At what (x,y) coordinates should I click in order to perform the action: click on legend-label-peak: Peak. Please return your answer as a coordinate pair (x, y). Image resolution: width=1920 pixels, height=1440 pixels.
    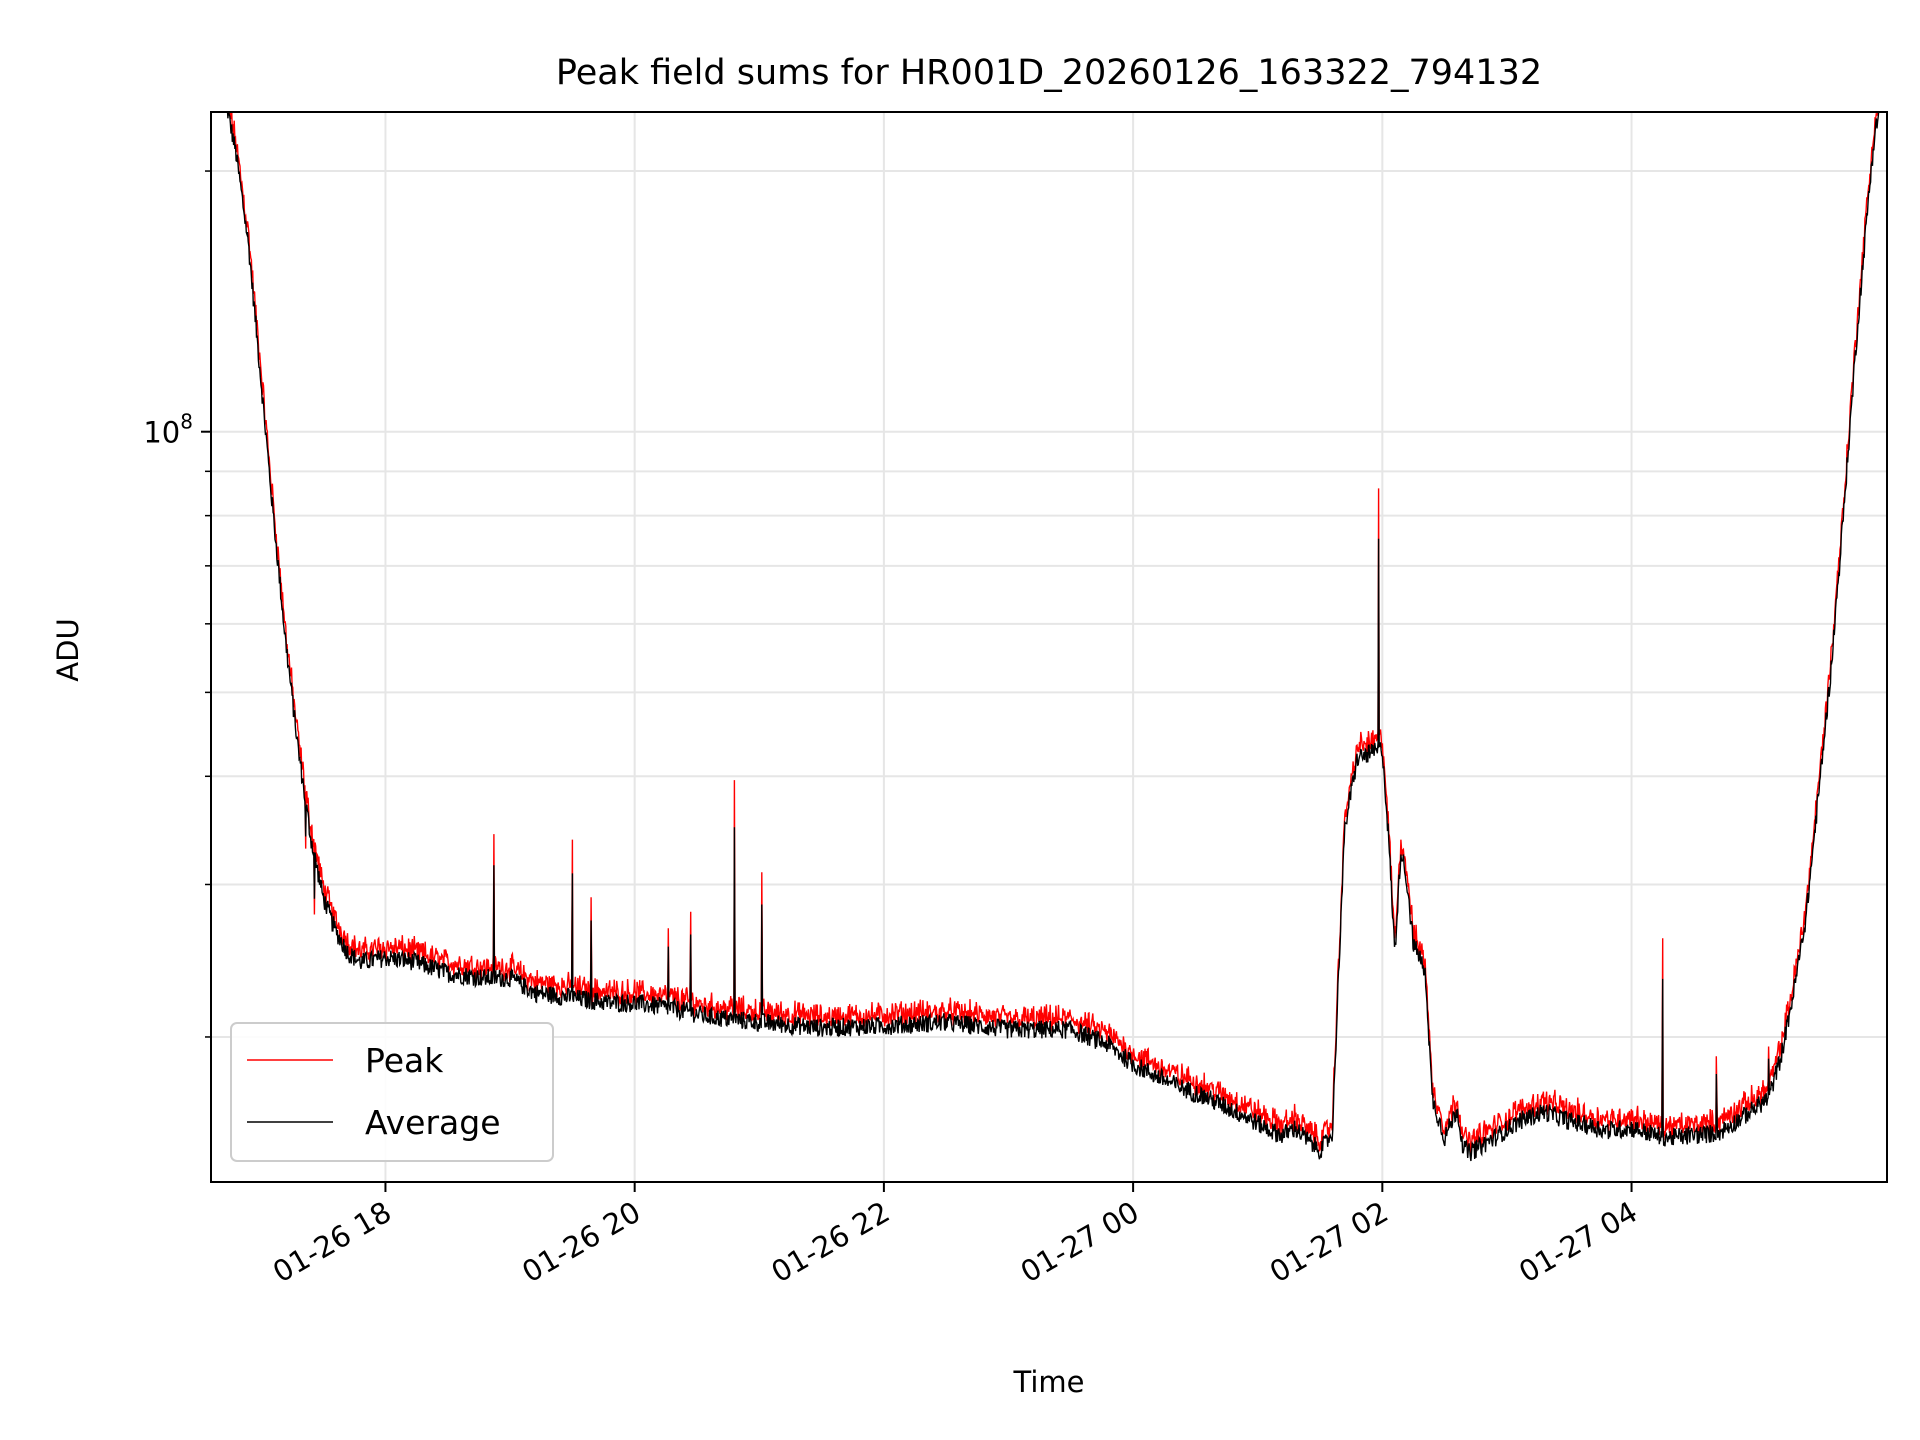
    Looking at the image, I should click on (404, 1060).